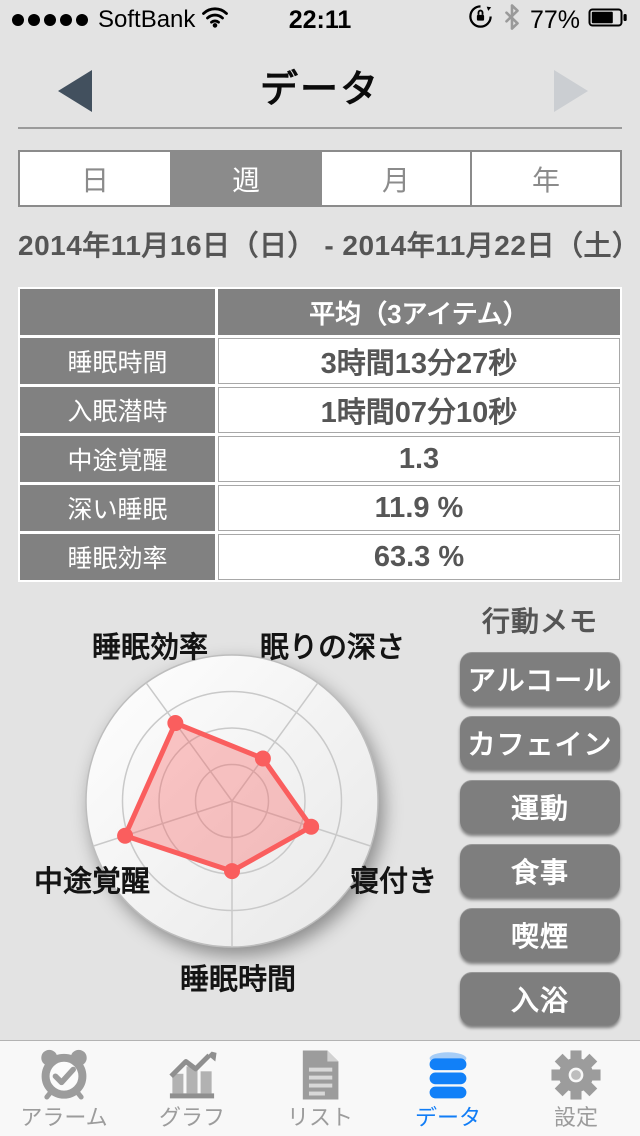 The image size is (640, 1136). Describe the element at coordinates (117, 410) in the screenshot. I see `row-label-sleep-latency: 入眠潜時` at that location.